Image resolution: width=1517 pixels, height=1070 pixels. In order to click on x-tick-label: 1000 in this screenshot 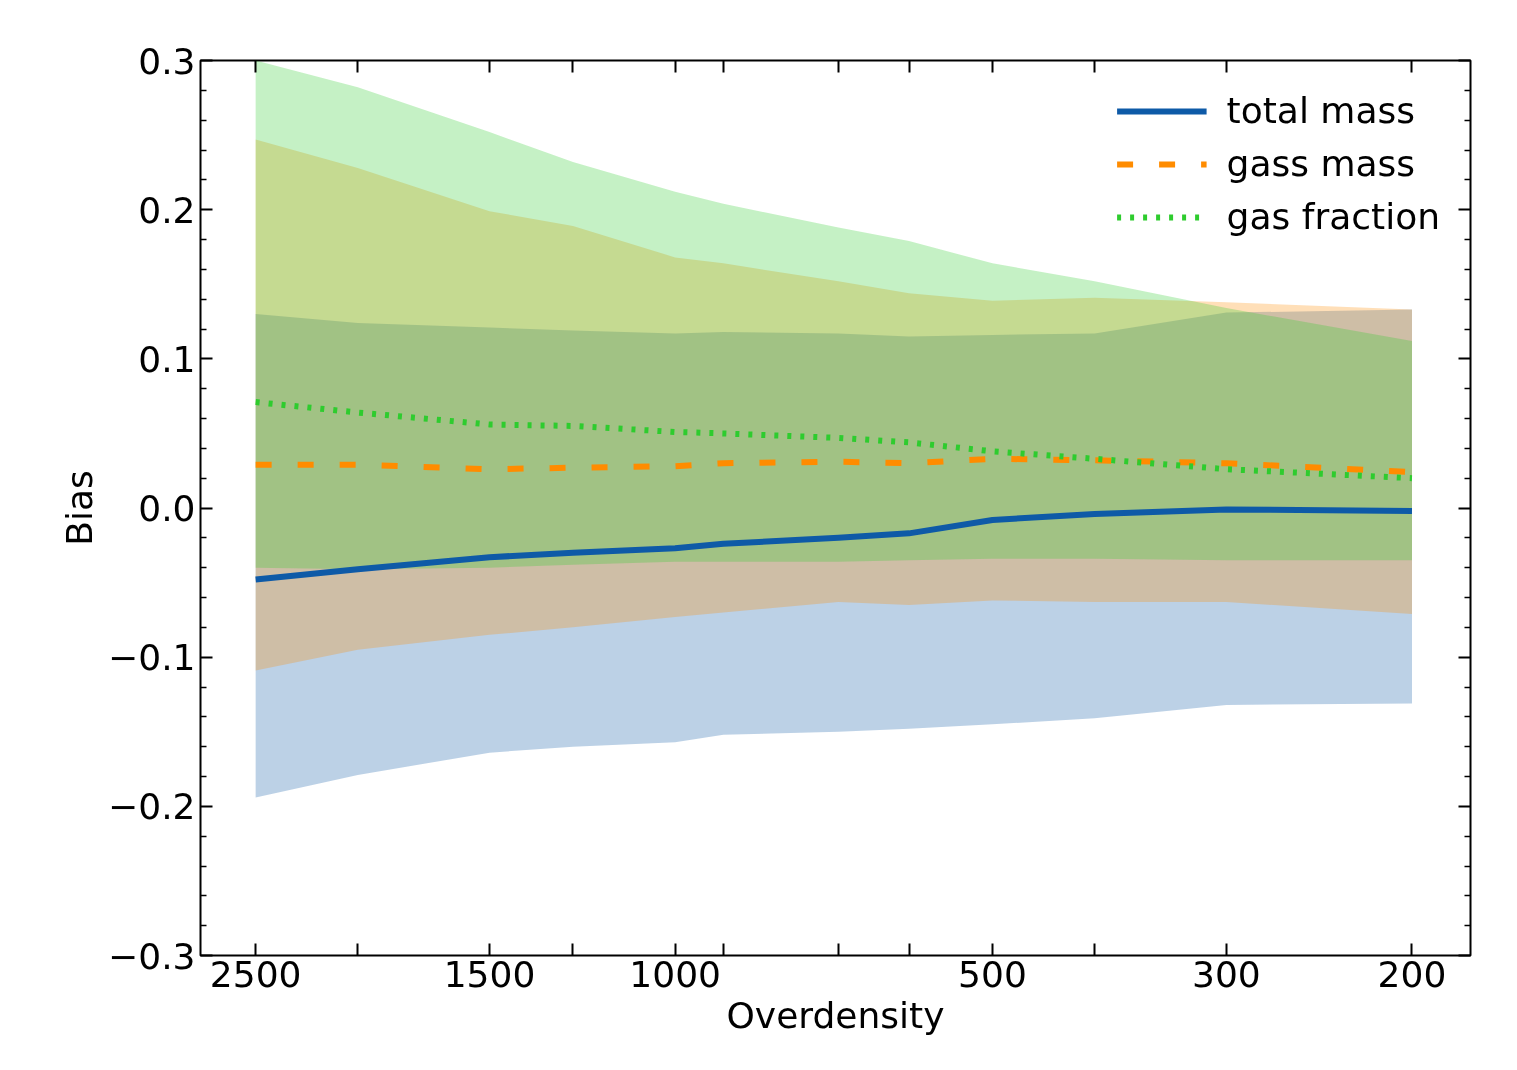, I will do `click(675, 974)`.